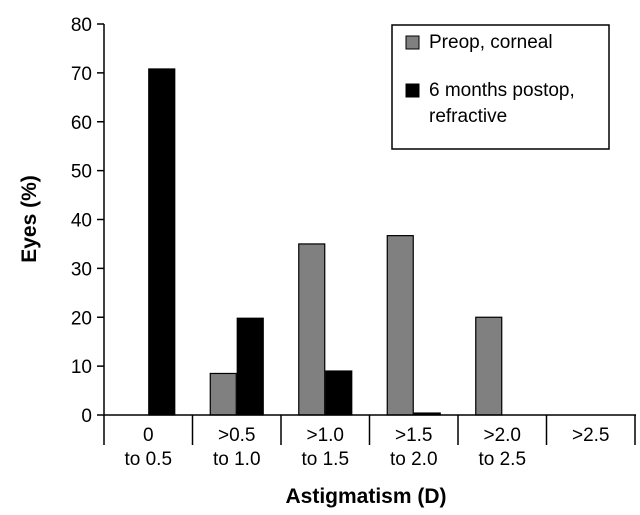  I want to click on x-category-label: >1.0, so click(325, 435).